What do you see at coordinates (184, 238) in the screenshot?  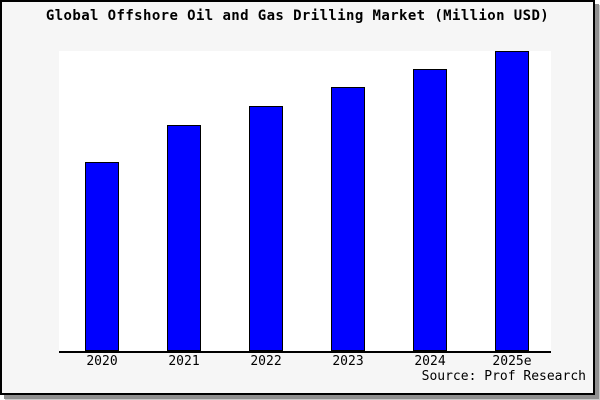 I see `bar-2021` at bounding box center [184, 238].